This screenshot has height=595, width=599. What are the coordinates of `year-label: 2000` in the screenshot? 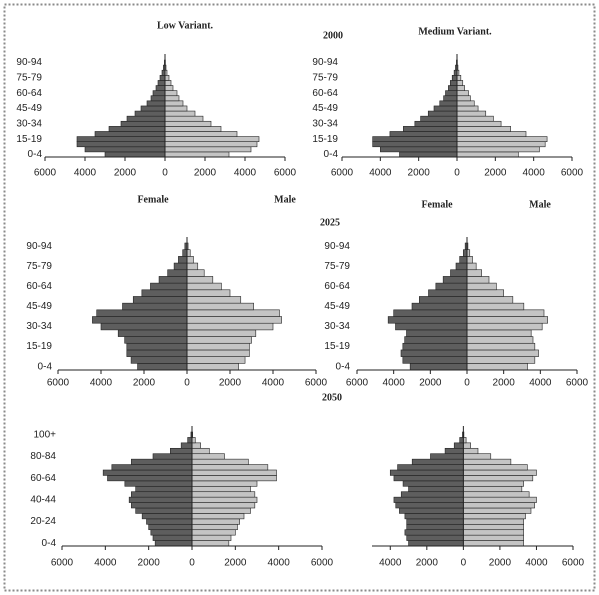 It's located at (333, 35).